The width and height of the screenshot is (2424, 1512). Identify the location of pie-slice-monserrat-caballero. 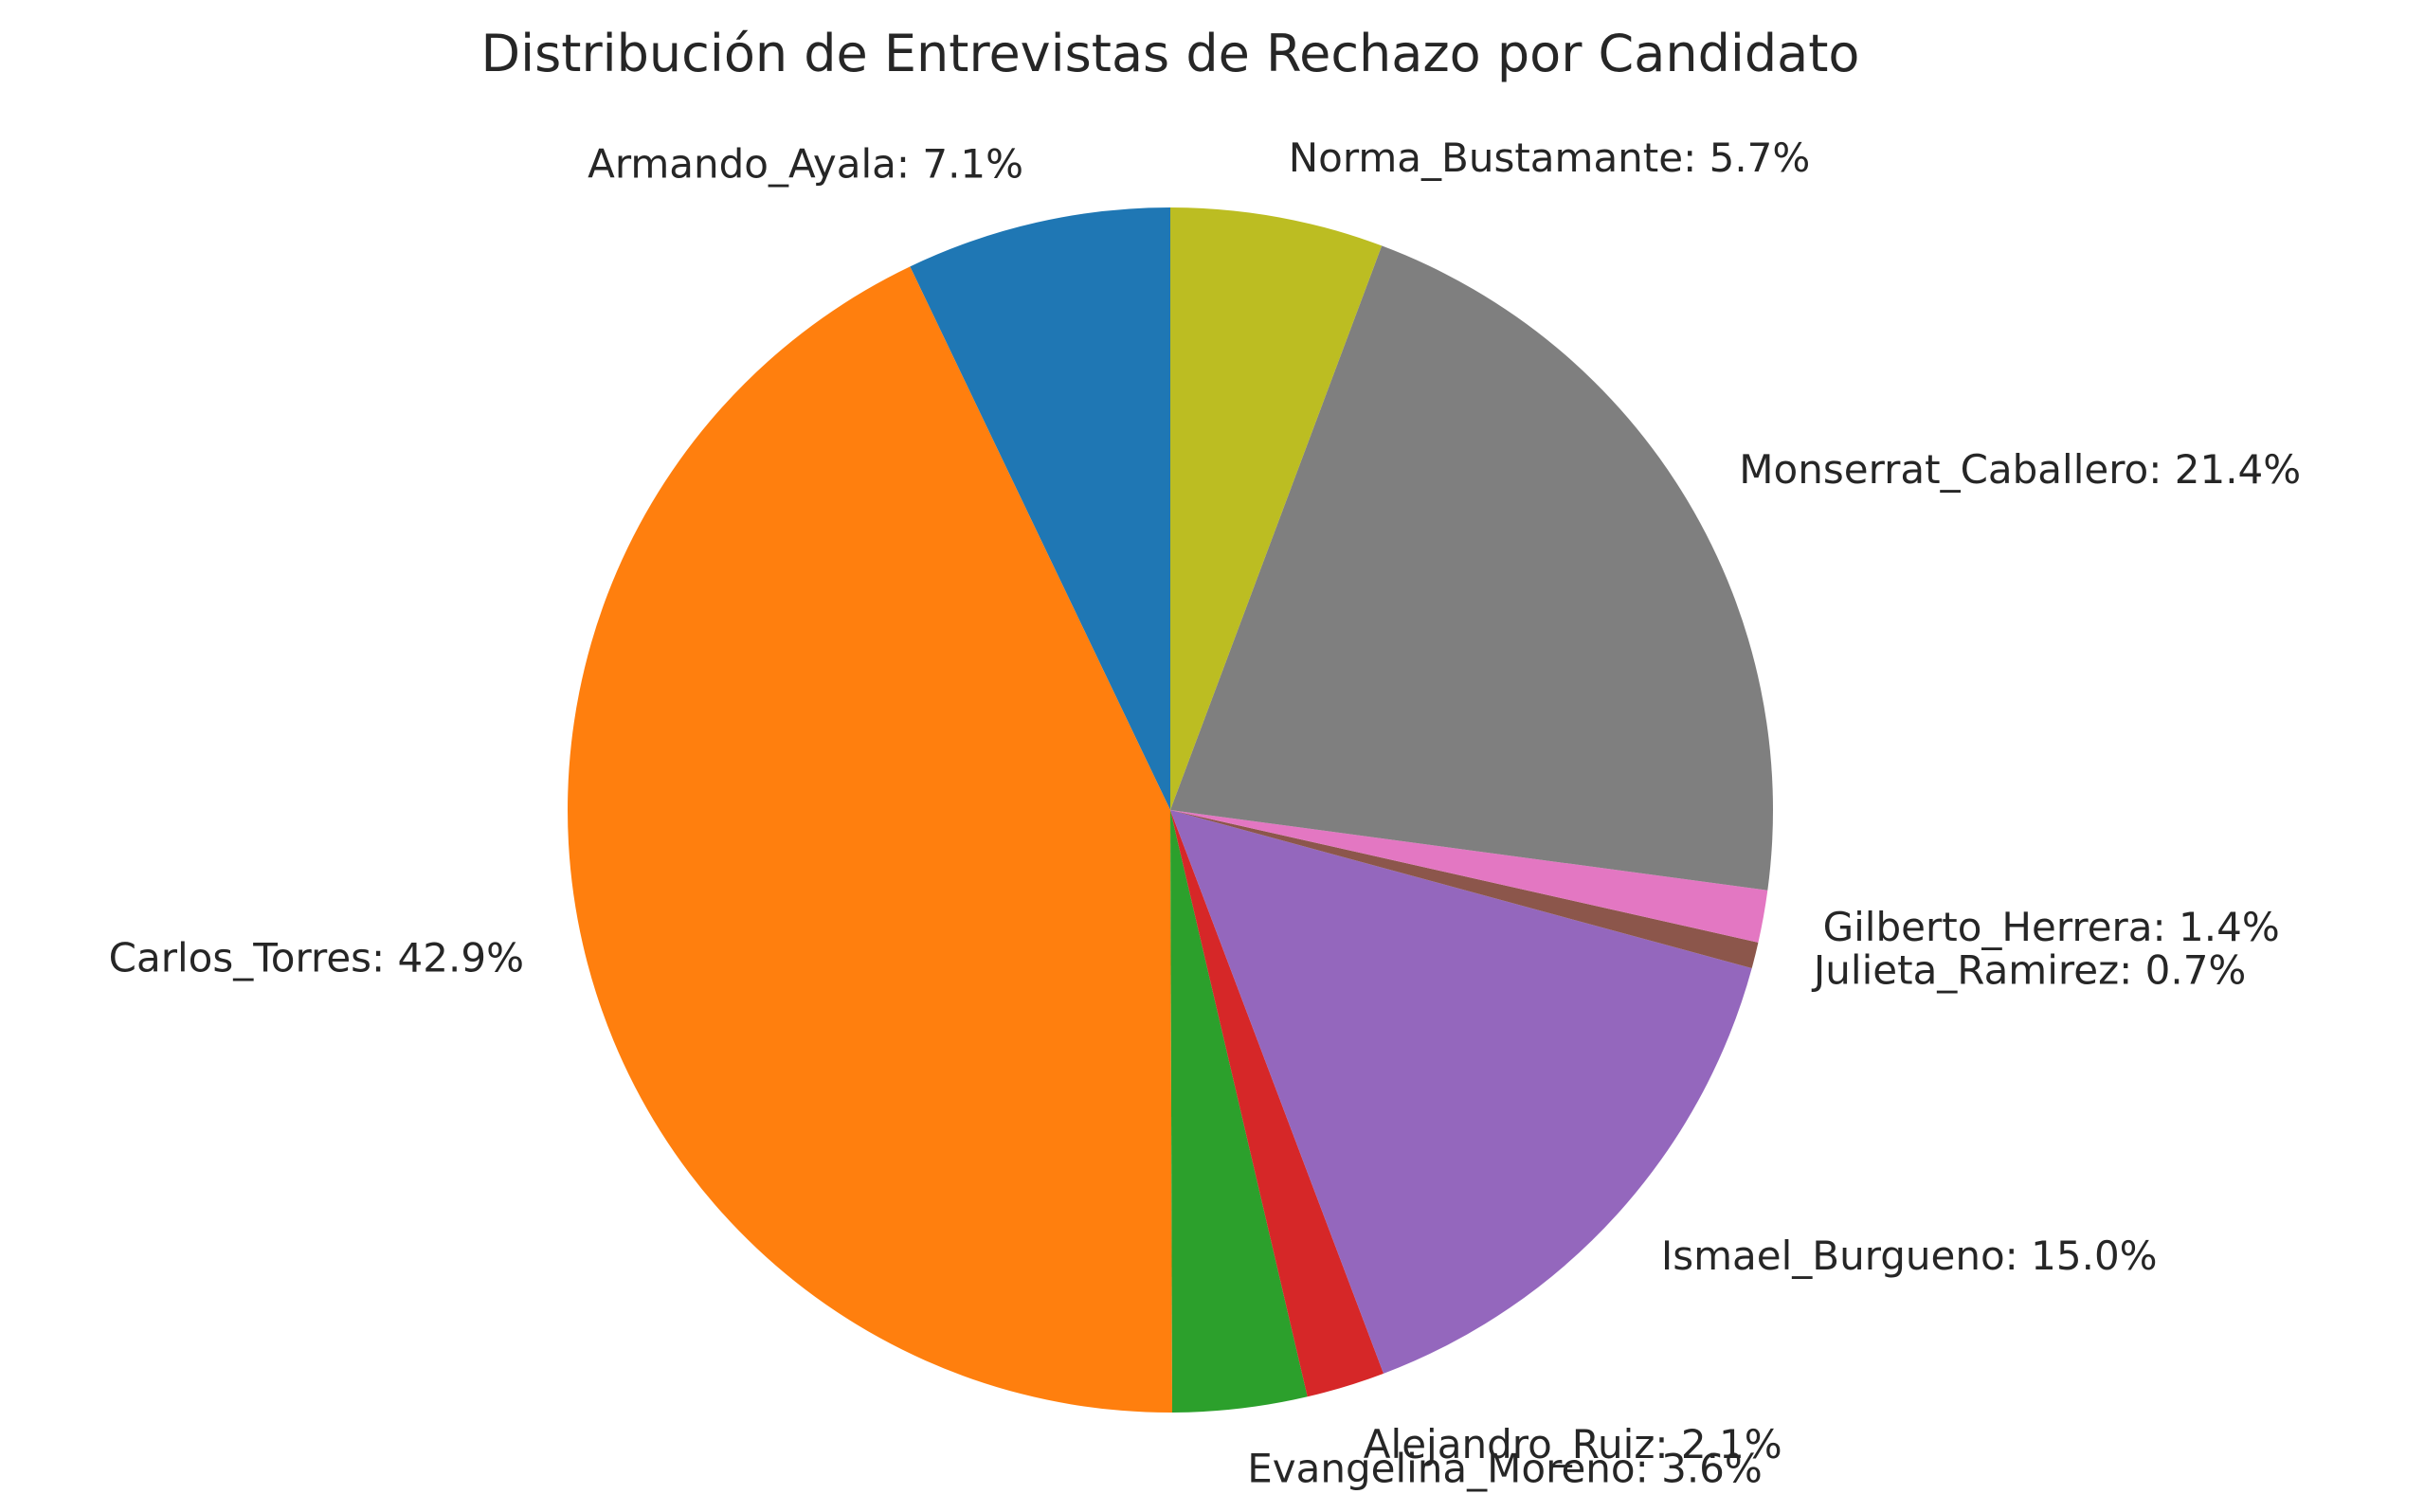
(1472, 568).